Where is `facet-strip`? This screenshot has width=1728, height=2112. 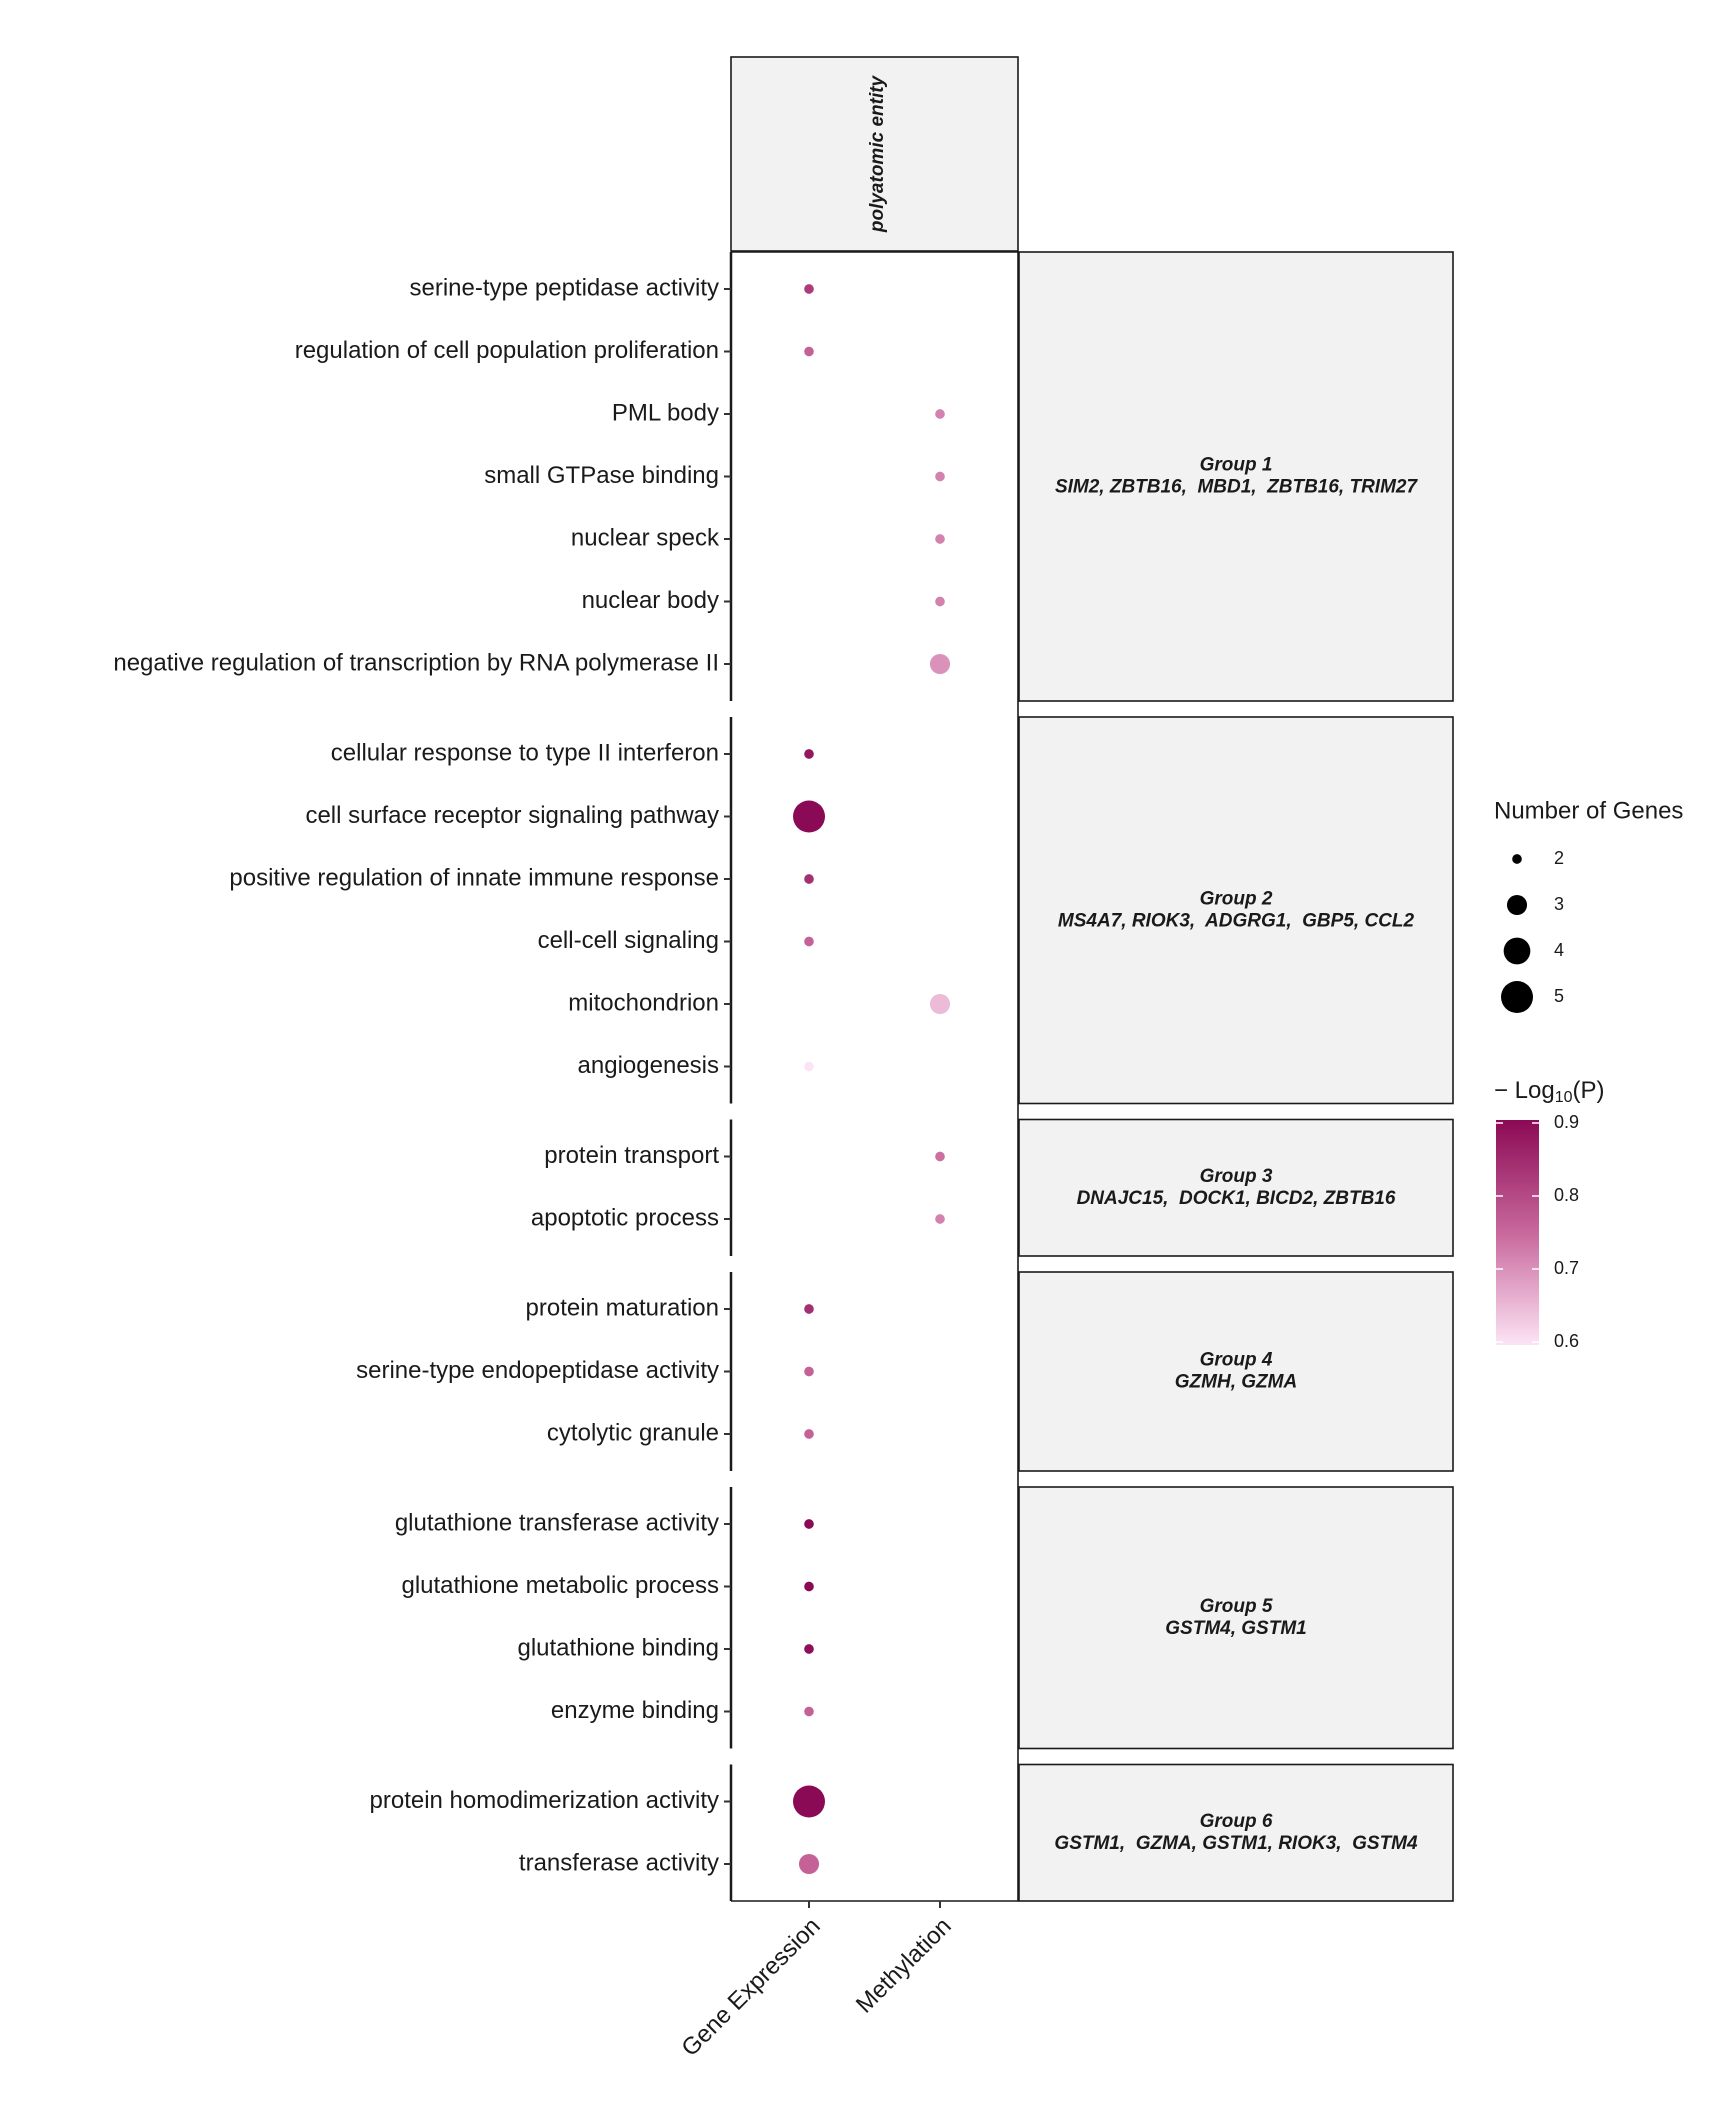 facet-strip is located at coordinates (874, 154).